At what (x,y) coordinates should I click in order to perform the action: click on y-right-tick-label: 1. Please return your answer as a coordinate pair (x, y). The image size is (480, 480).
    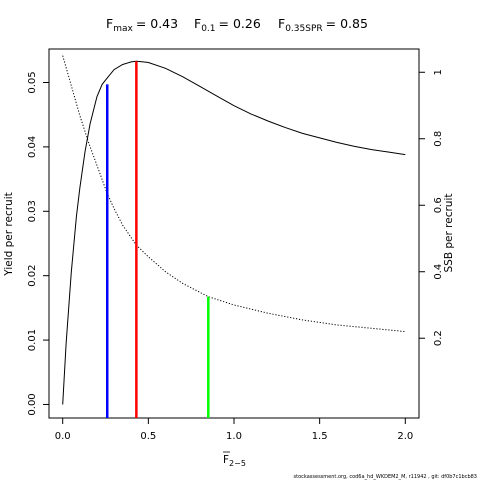
    Looking at the image, I should click on (438, 72).